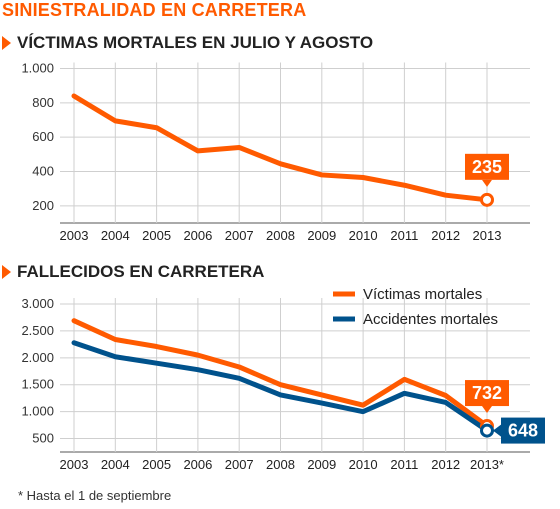 This screenshot has width=560, height=509. What do you see at coordinates (141, 271) in the screenshot?
I see `chart2-title-text: FALLECIDOS EN CARRETERA` at bounding box center [141, 271].